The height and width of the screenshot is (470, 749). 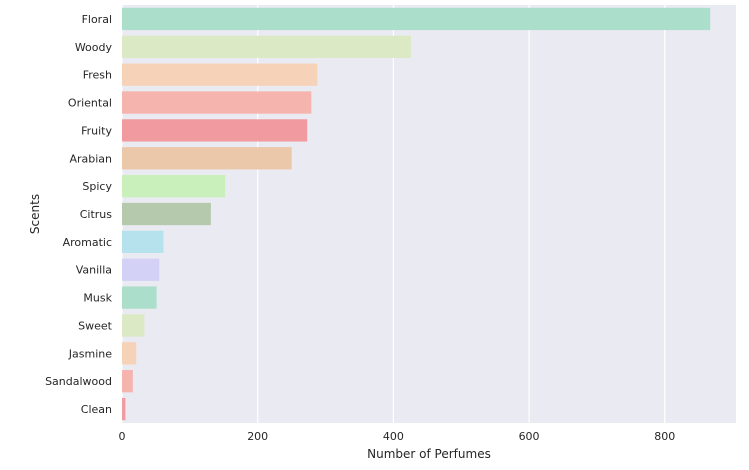 I want to click on bar-spicy, so click(x=174, y=186).